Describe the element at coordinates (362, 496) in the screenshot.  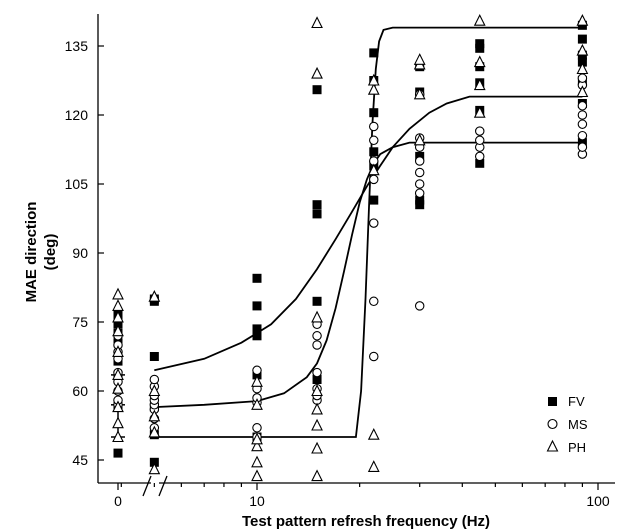
I see `x-ticks: 0 10 100` at that location.